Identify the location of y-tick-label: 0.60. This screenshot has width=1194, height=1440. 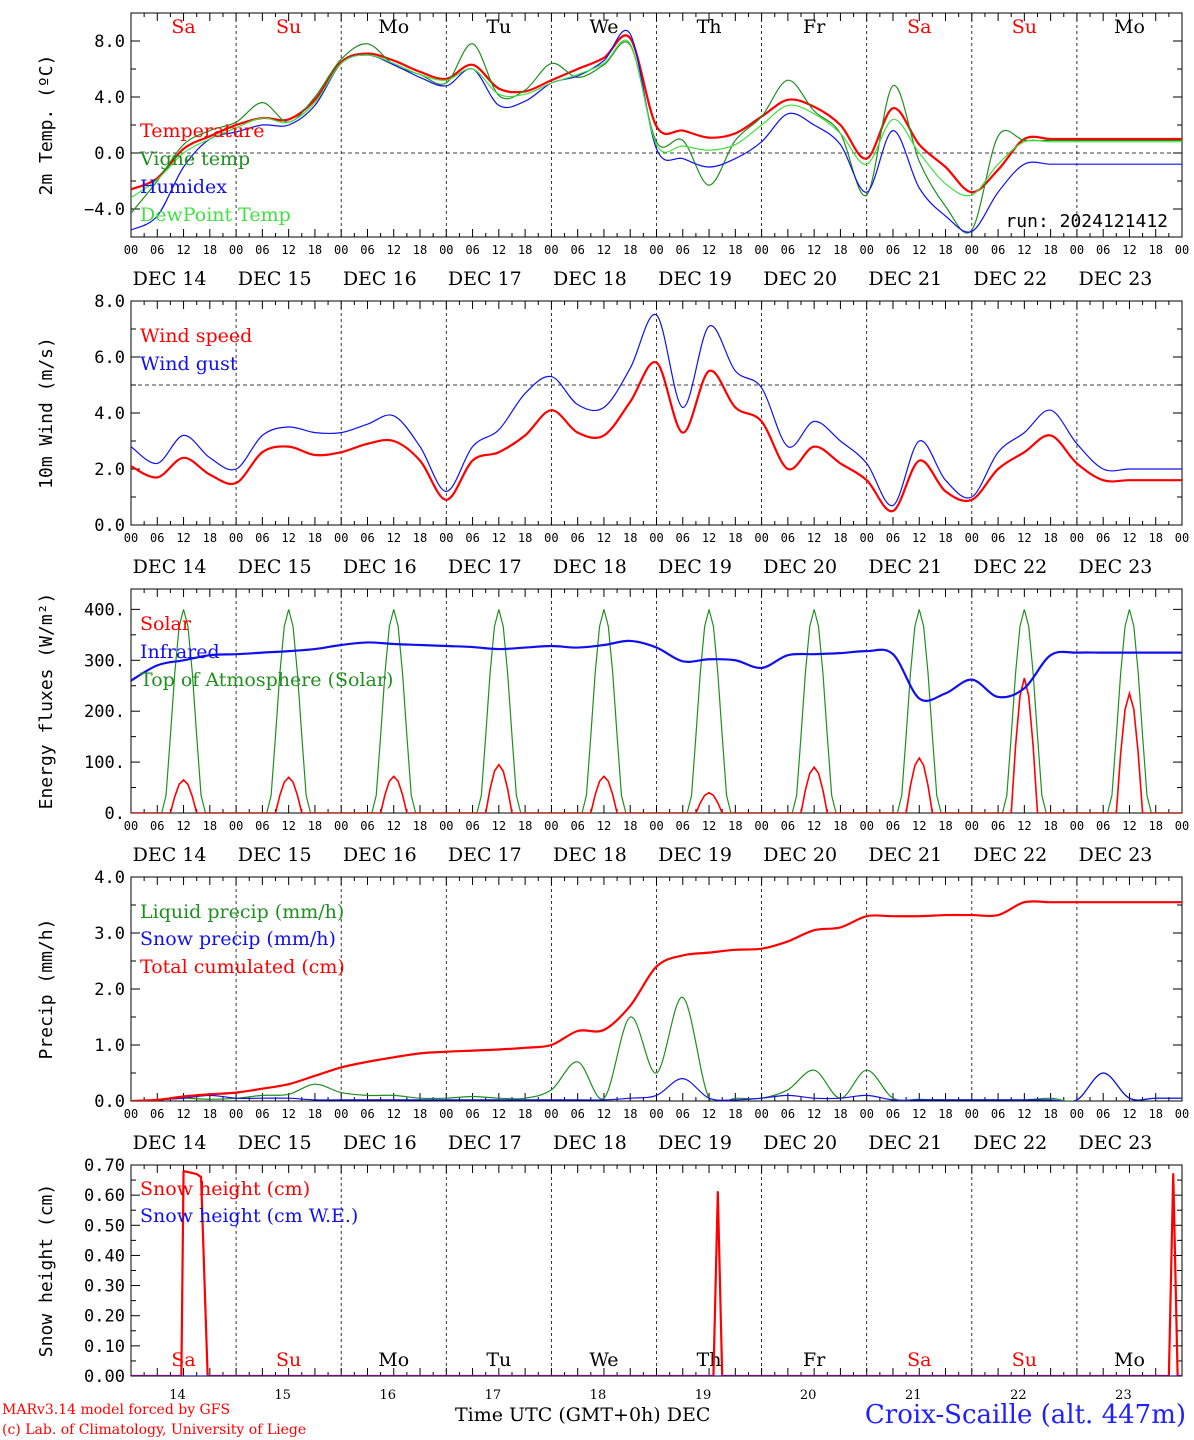
(104, 1196).